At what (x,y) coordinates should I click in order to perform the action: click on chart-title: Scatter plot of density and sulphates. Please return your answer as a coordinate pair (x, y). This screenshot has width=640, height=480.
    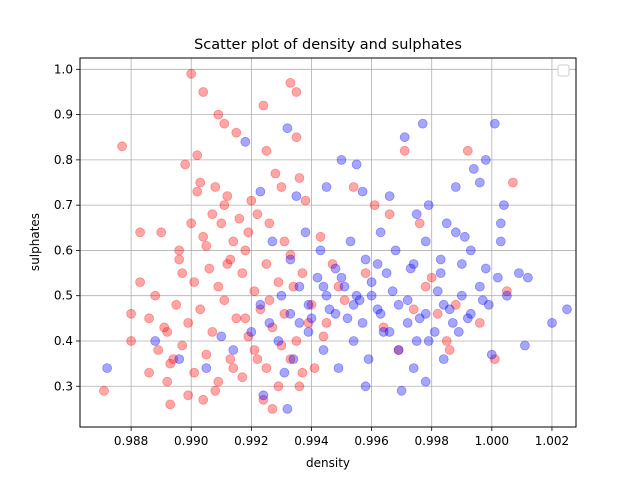
    Looking at the image, I should click on (328, 45).